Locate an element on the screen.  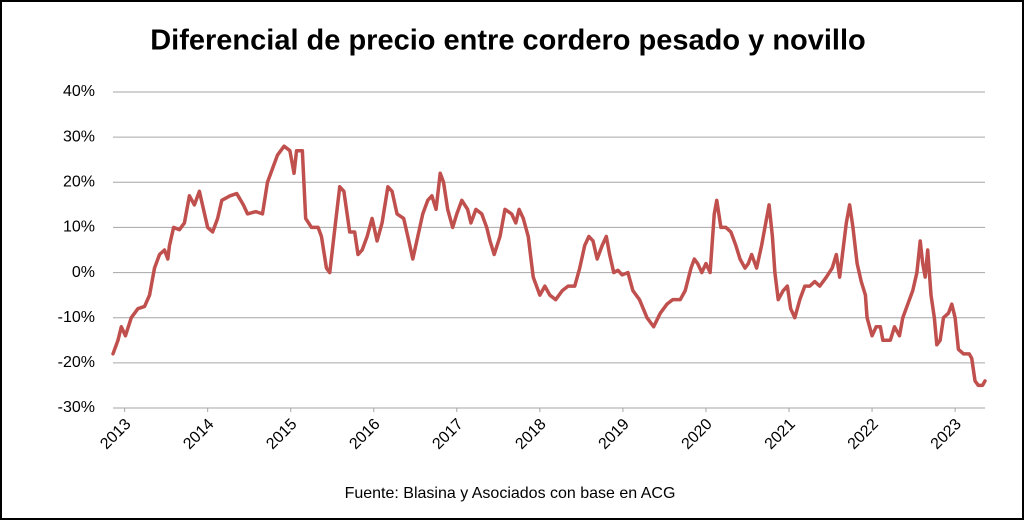
y-tick-label: -20% is located at coordinates (76, 362).